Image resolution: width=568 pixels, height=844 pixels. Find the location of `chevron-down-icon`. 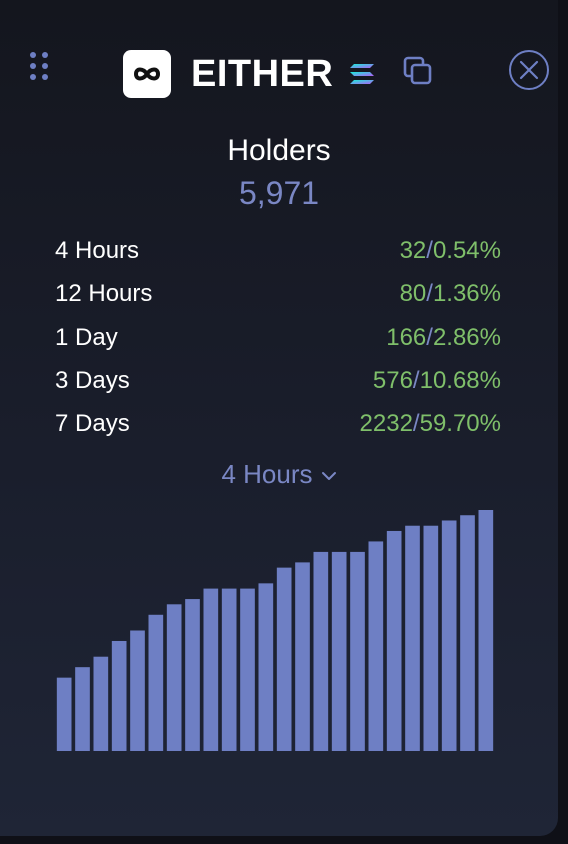

chevron-down-icon is located at coordinates (328, 476).